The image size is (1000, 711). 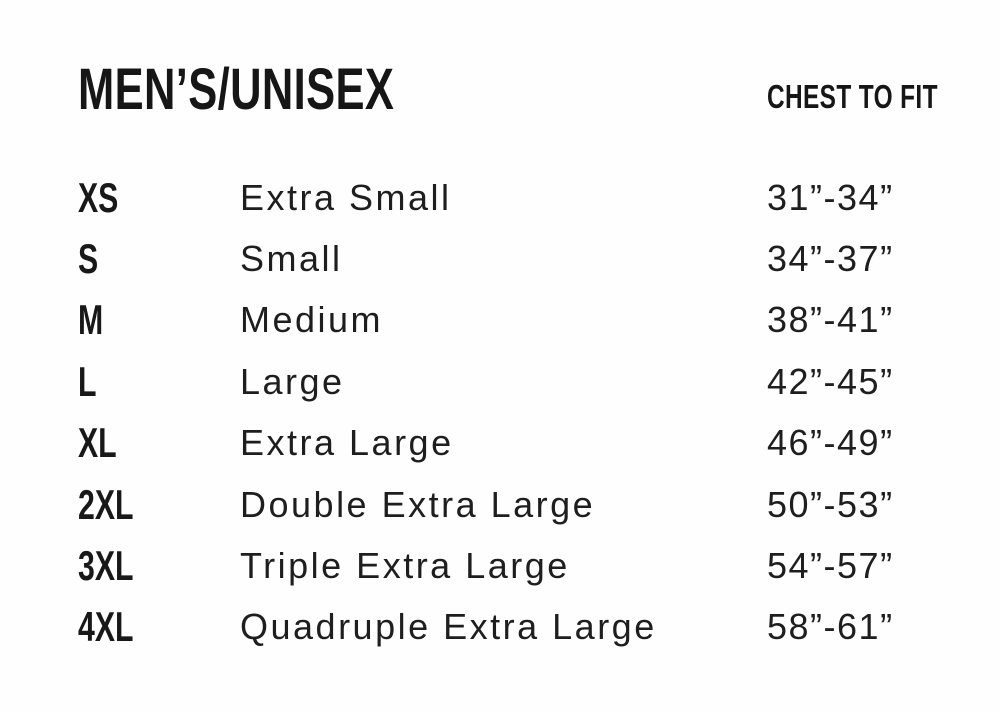 What do you see at coordinates (91, 320) in the screenshot?
I see `size-code: M` at bounding box center [91, 320].